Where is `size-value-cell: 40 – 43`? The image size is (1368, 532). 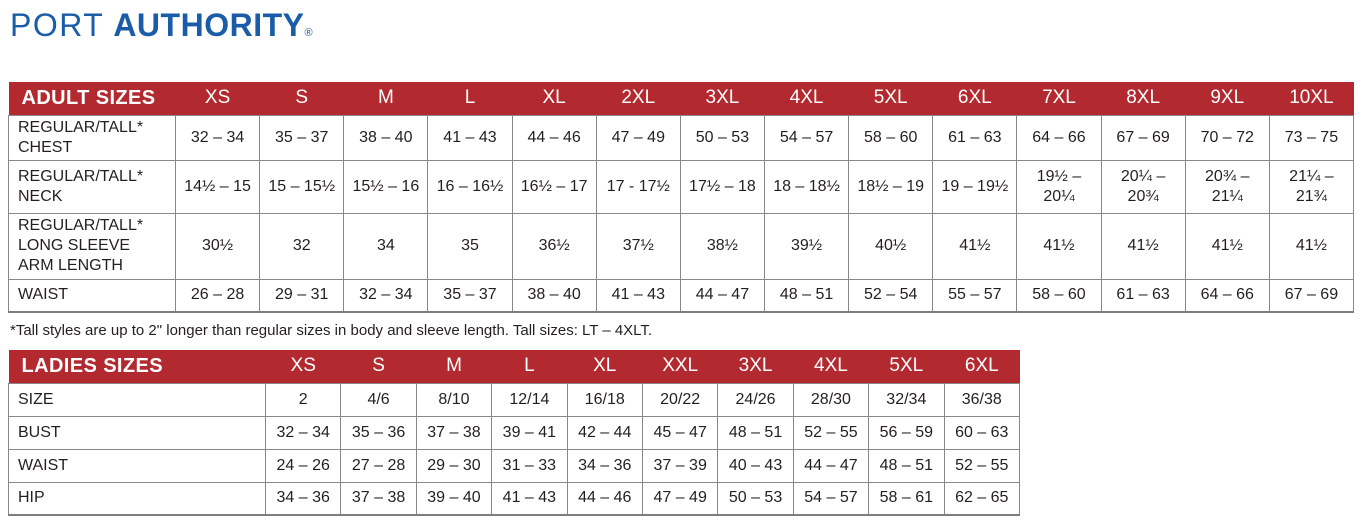
size-value-cell: 40 – 43 is located at coordinates (755, 465).